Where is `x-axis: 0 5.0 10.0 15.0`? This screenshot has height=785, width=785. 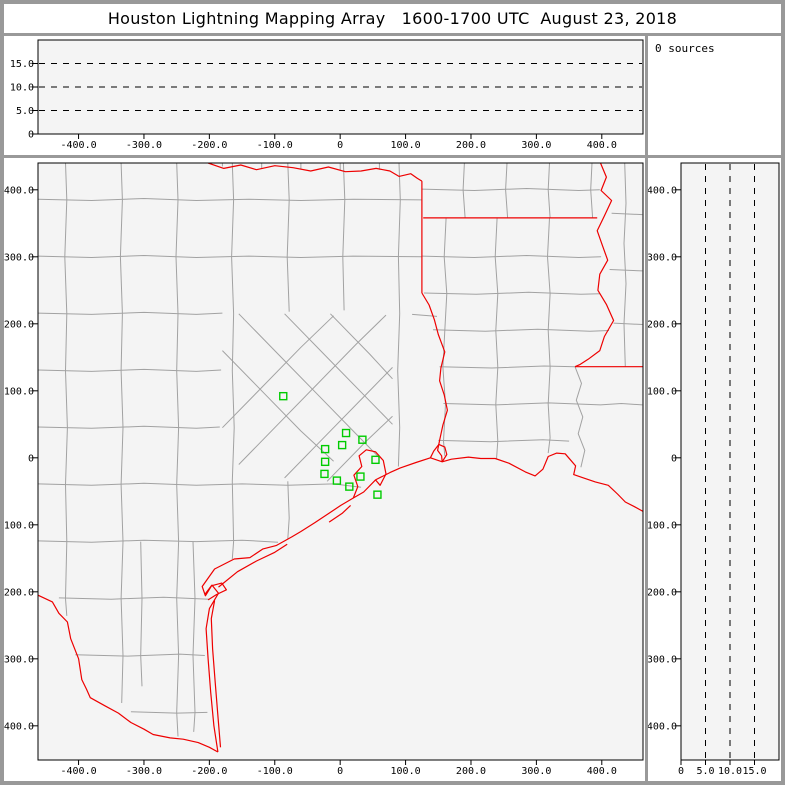
x-axis: 0 5.0 10.0 15.0 is located at coordinates (722, 768).